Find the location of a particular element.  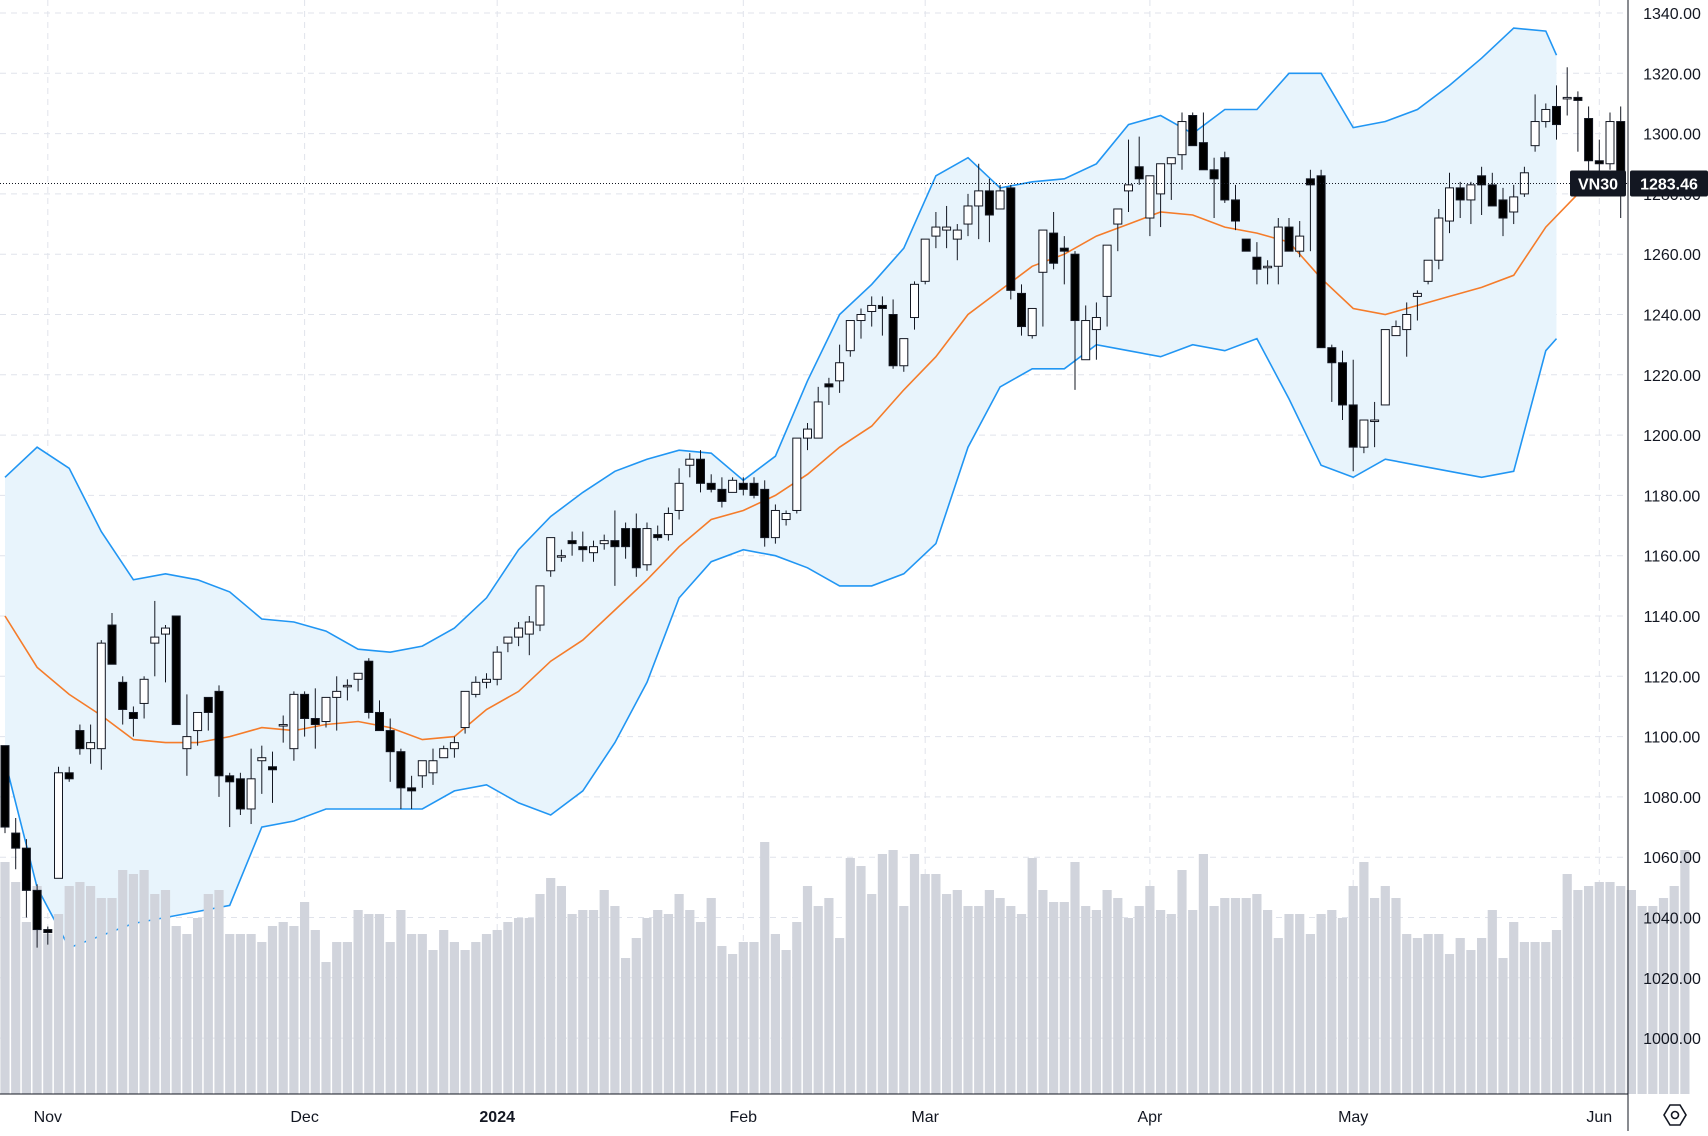

price-tick-label: 1080.00 is located at coordinates (1672, 798).